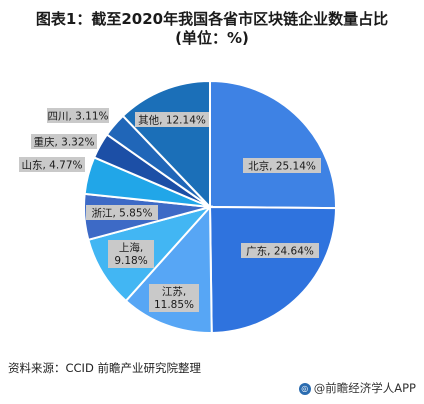 The width and height of the screenshot is (424, 404). I want to click on slice-label-山东: 山东, 4.77%, so click(52, 164).